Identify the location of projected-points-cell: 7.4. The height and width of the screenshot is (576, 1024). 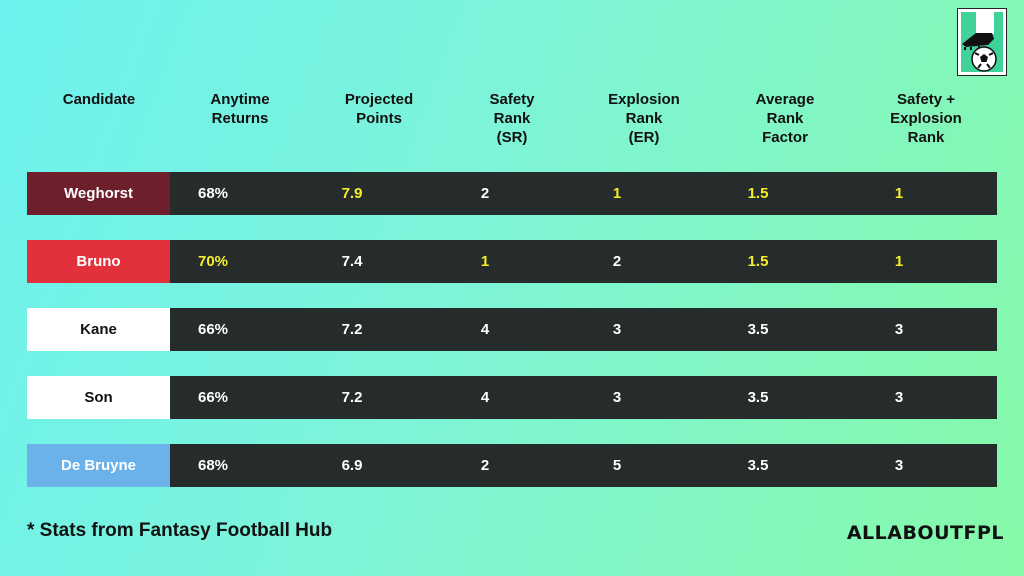
(352, 261).